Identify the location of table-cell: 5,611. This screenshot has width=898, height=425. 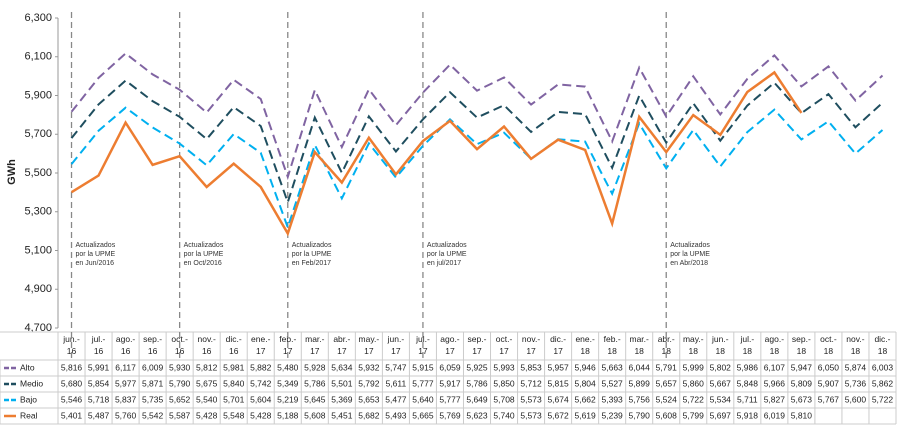
(396, 383).